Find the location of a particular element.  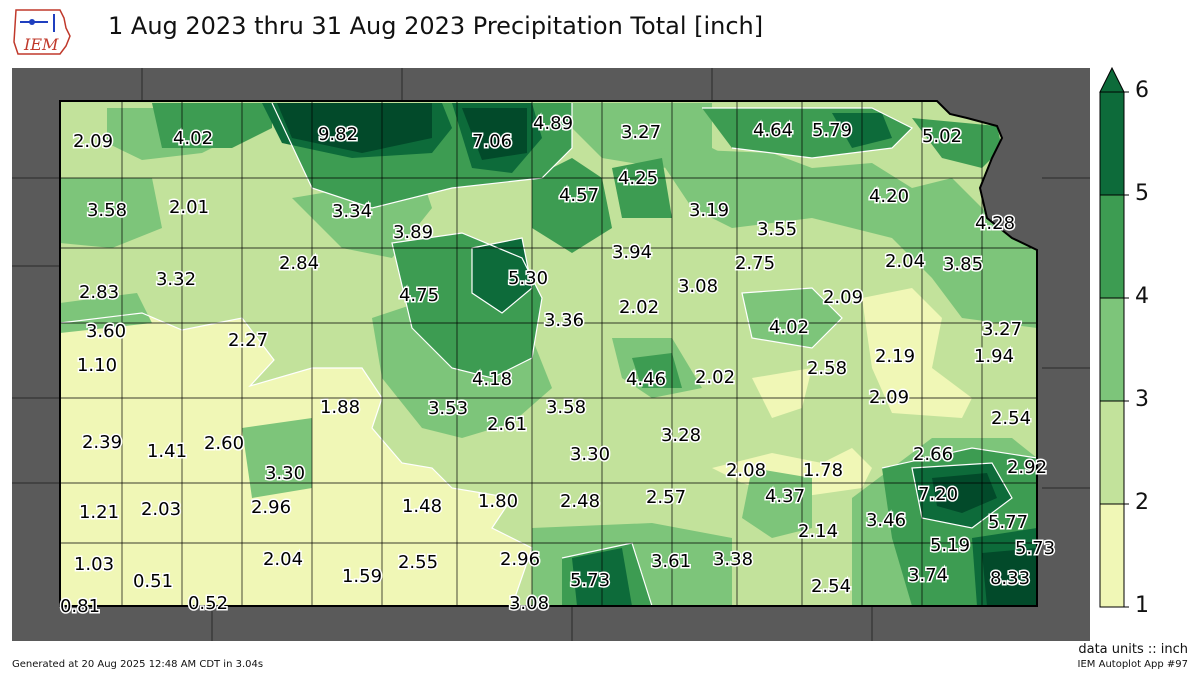

value-label: 2.39 is located at coordinates (102, 442).